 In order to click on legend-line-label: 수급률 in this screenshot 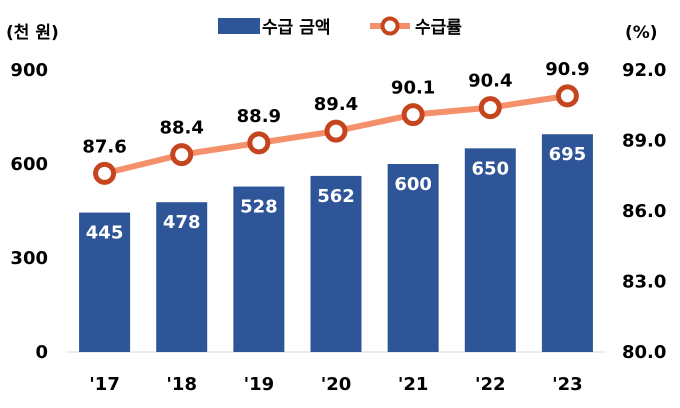, I will do `click(438, 28)`.